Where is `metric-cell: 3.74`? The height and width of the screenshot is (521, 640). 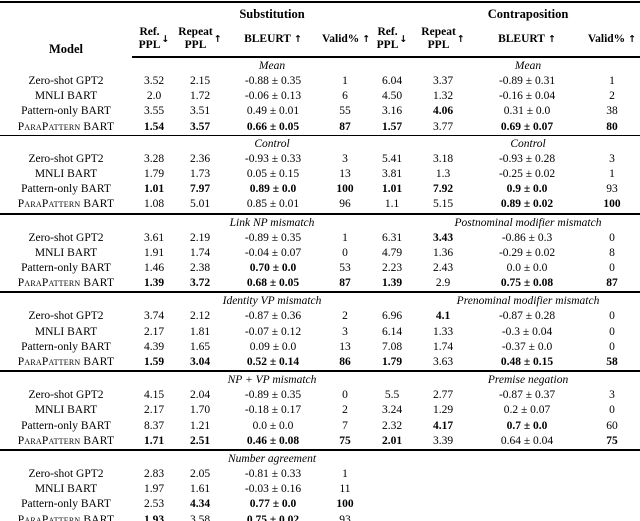
metric-cell: 3.74 is located at coordinates (154, 316).